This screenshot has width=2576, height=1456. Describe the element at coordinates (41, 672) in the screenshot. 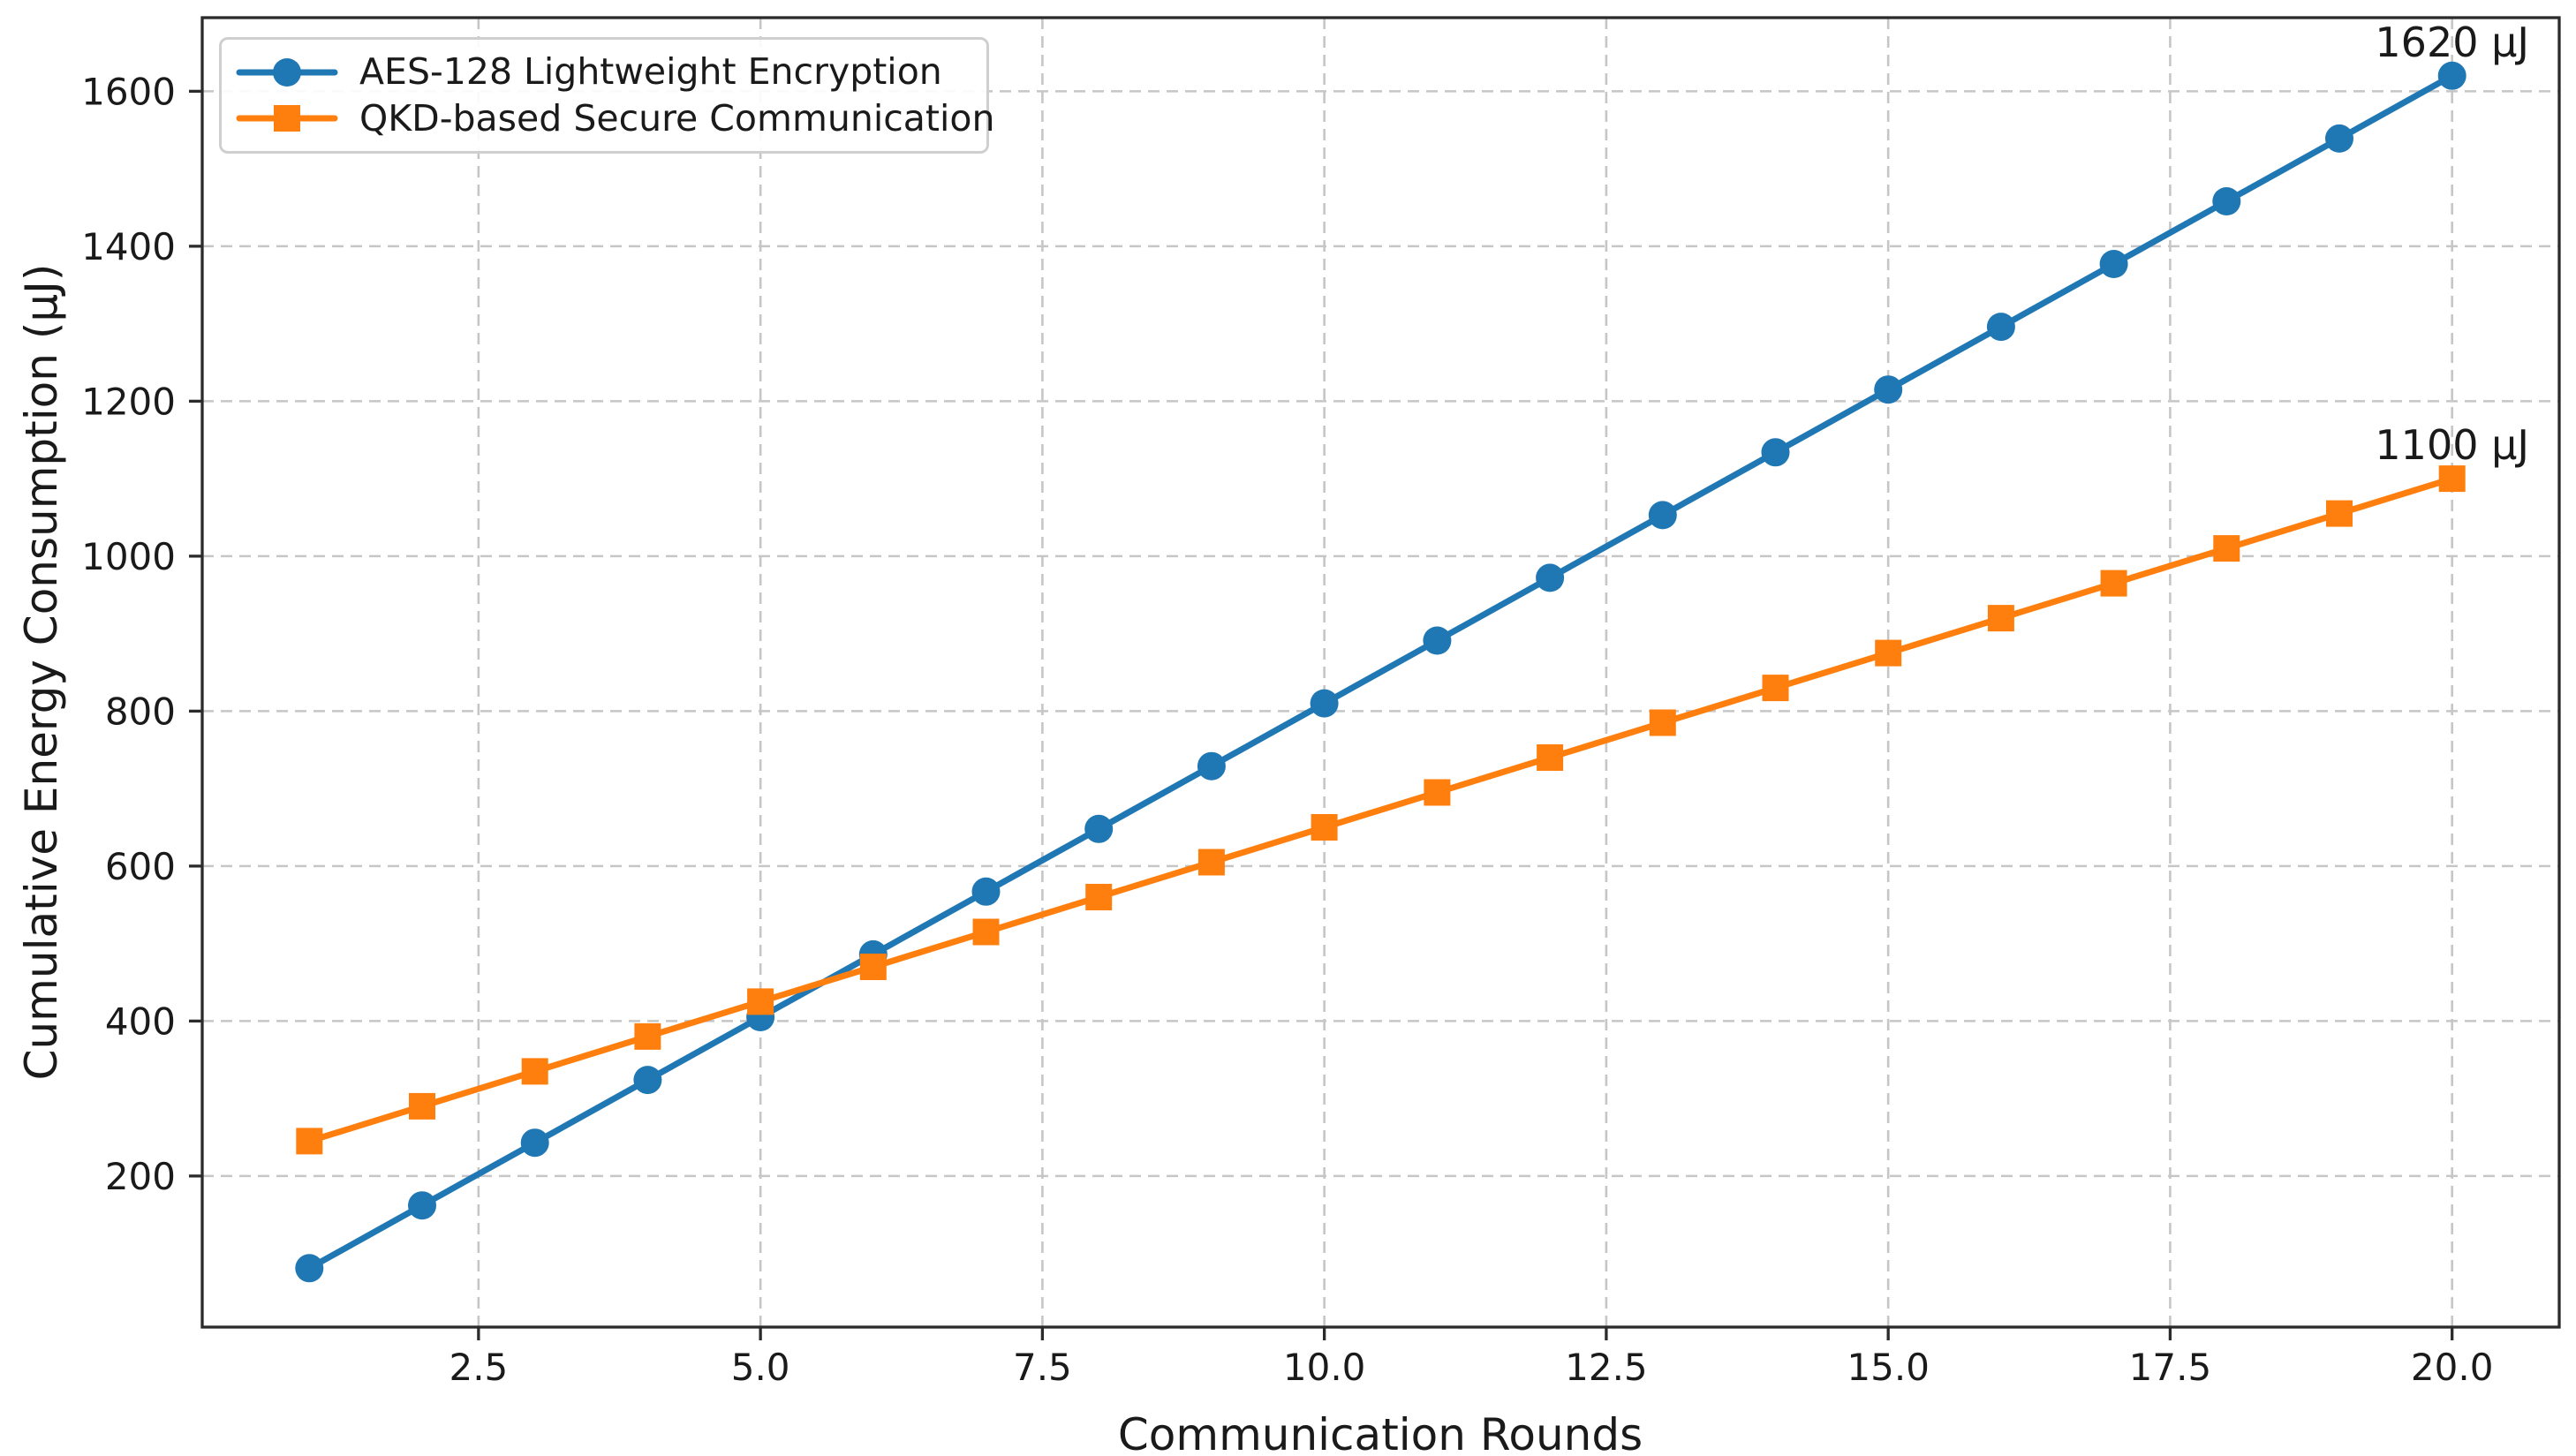

I see `y-axis-title: Cumulative Energy Consumption (µJ)` at that location.